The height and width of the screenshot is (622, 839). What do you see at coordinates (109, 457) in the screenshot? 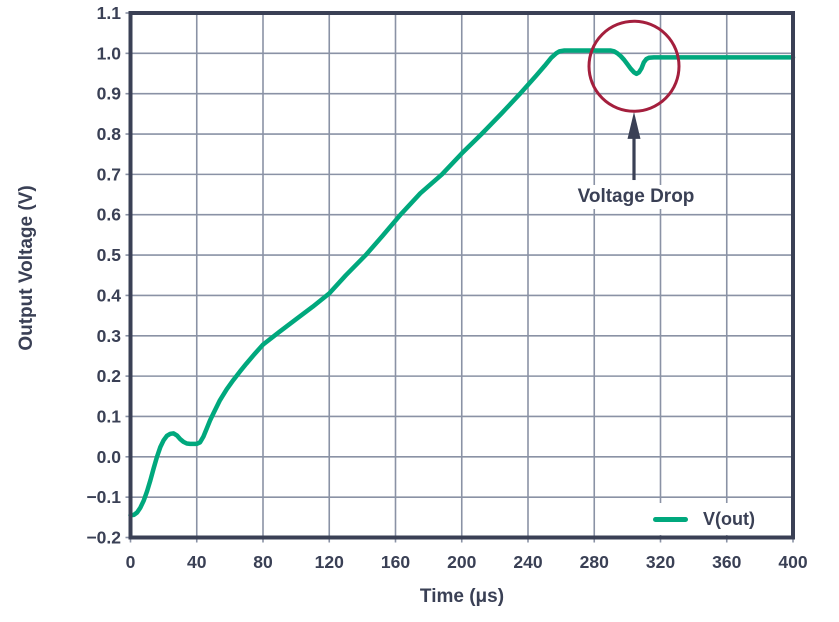
I see `y-tick-label: 0.0` at bounding box center [109, 457].